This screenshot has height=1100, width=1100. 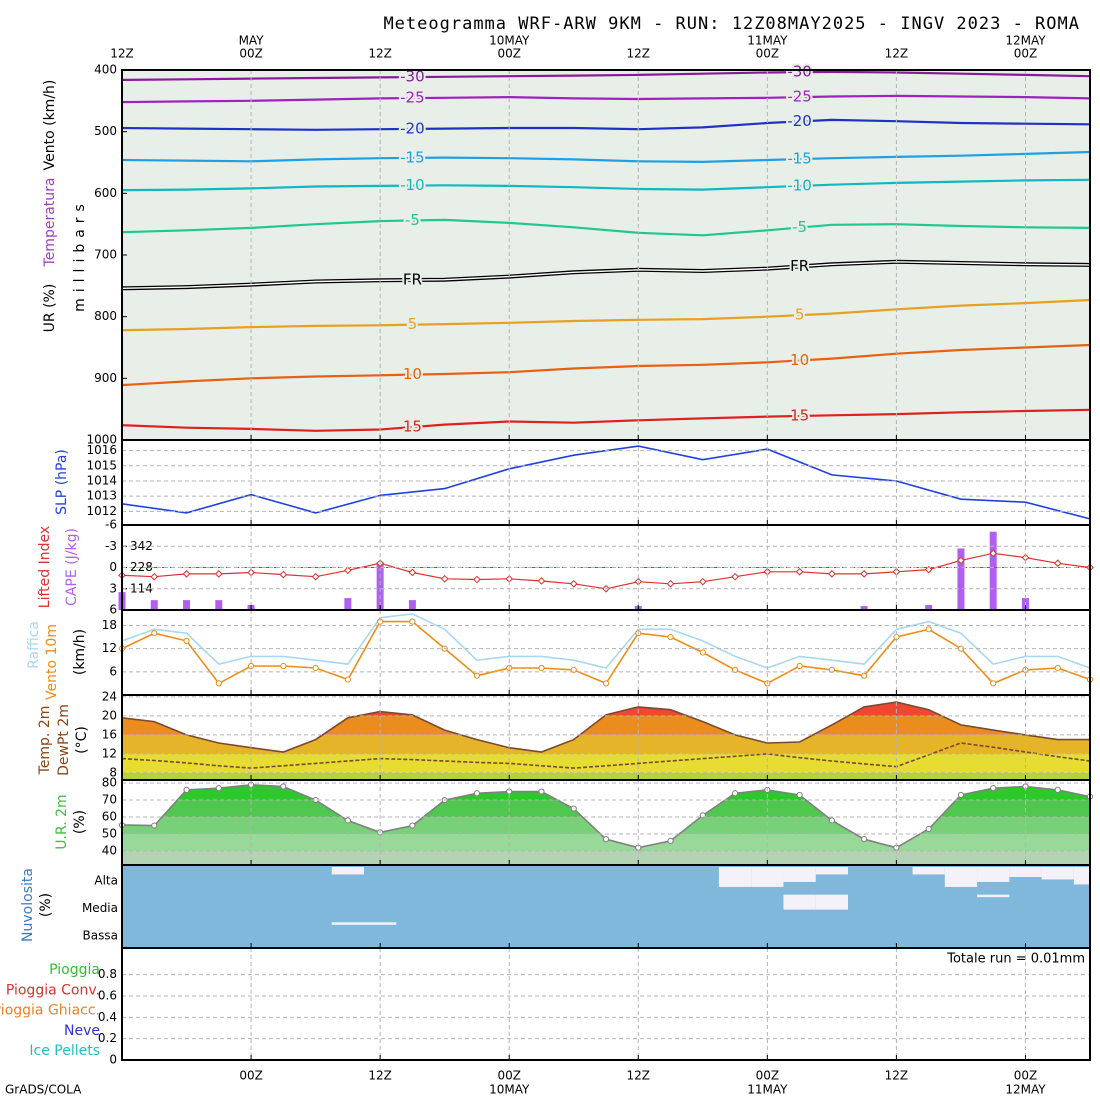 I want to click on y-tick-label: 1016, so click(x=101, y=450).